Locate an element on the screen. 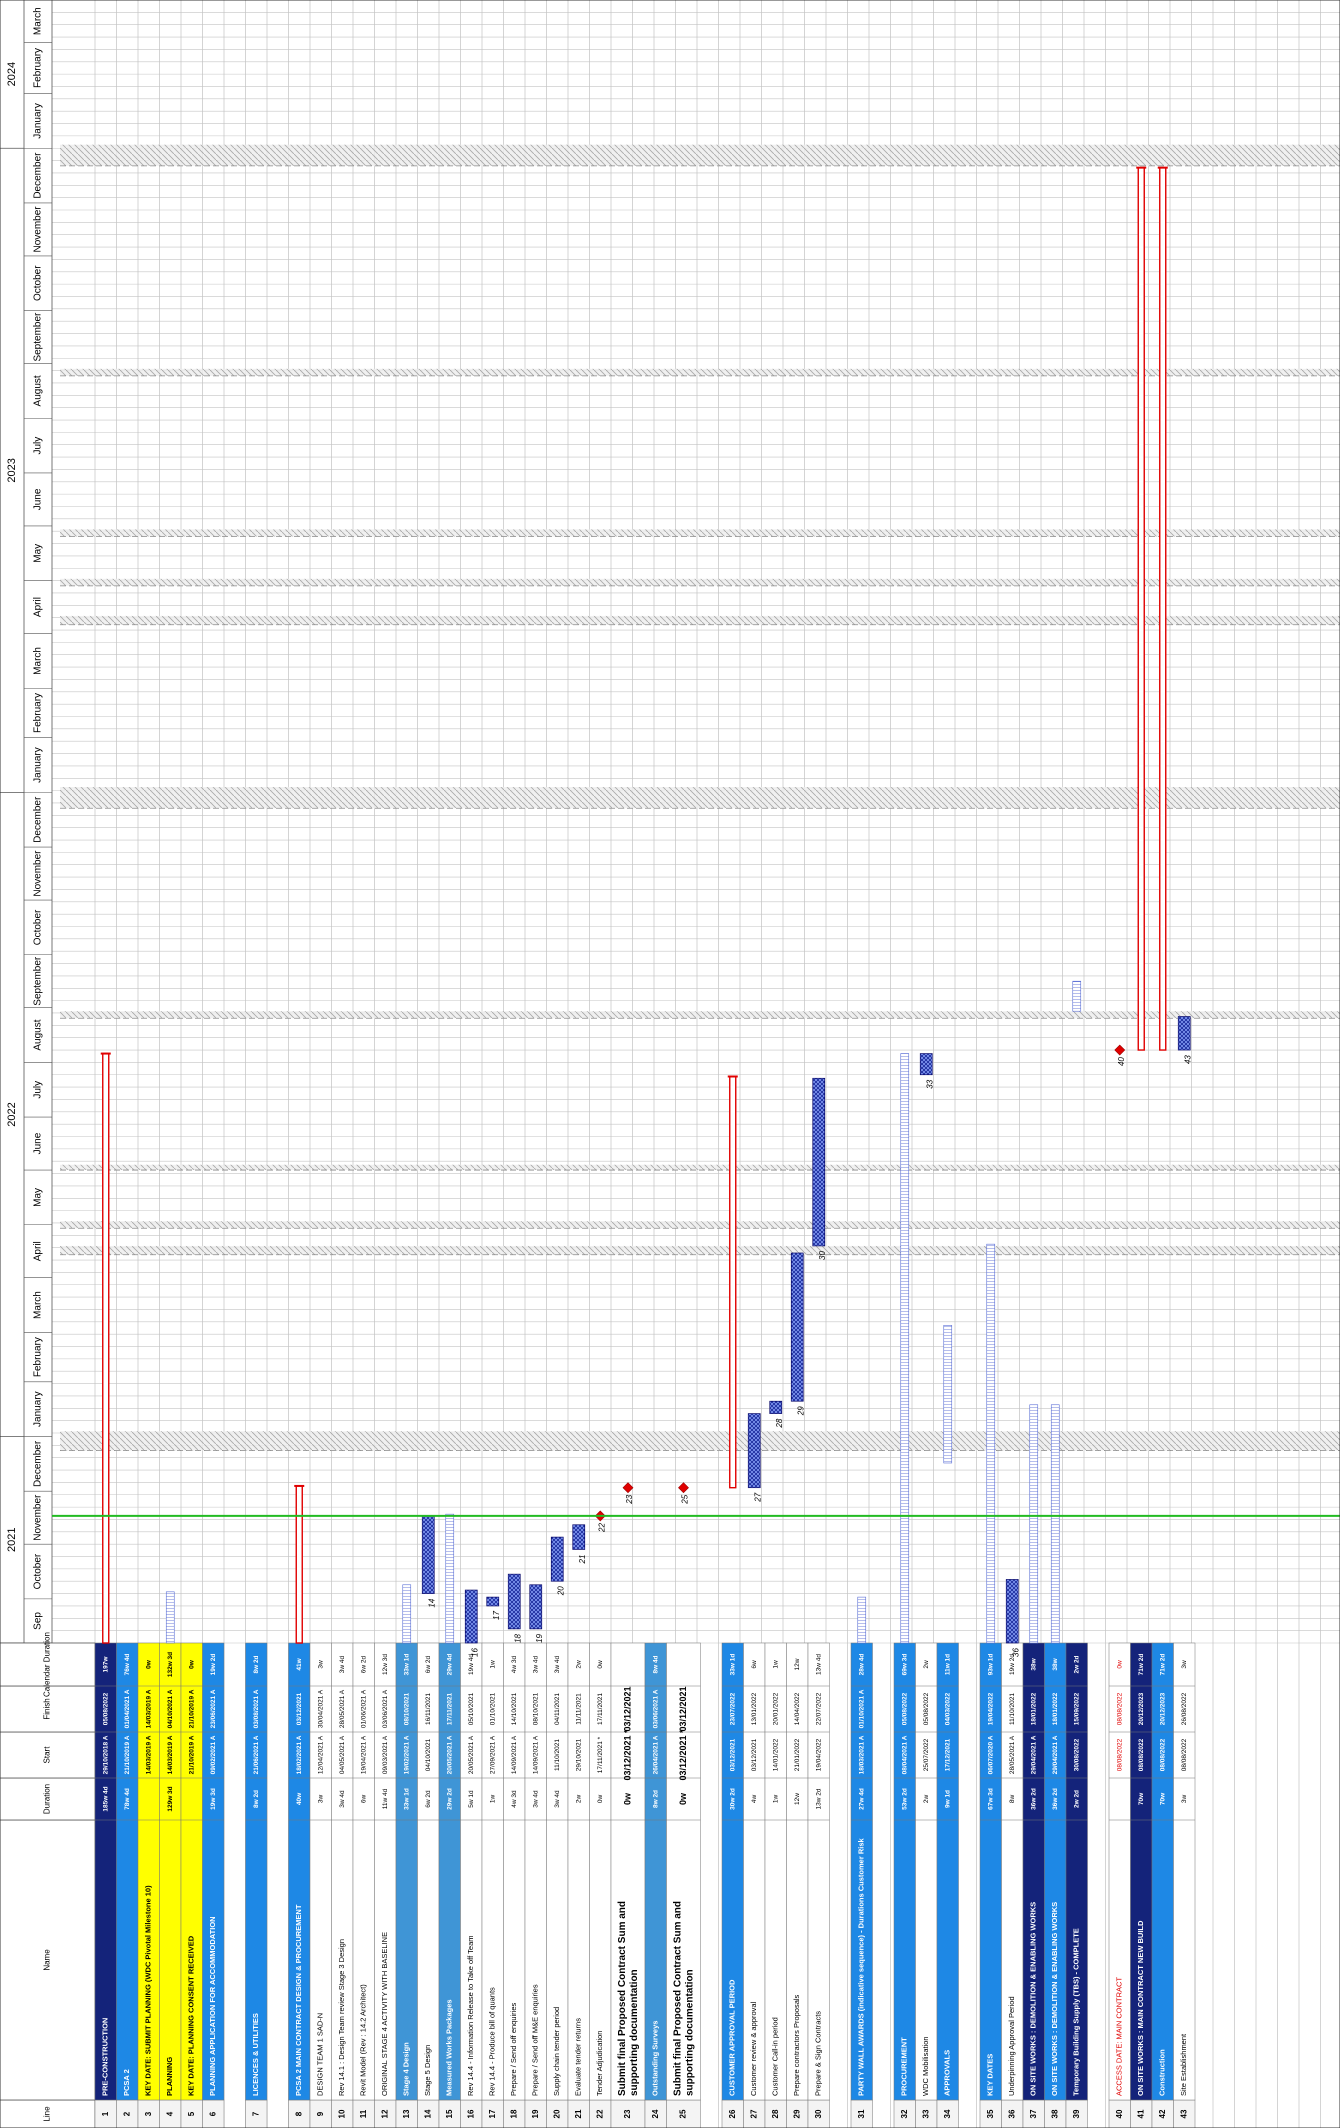 Image resolution: width=1340 pixels, height=2128 pixels. month-label: March is located at coordinates (38, 21).